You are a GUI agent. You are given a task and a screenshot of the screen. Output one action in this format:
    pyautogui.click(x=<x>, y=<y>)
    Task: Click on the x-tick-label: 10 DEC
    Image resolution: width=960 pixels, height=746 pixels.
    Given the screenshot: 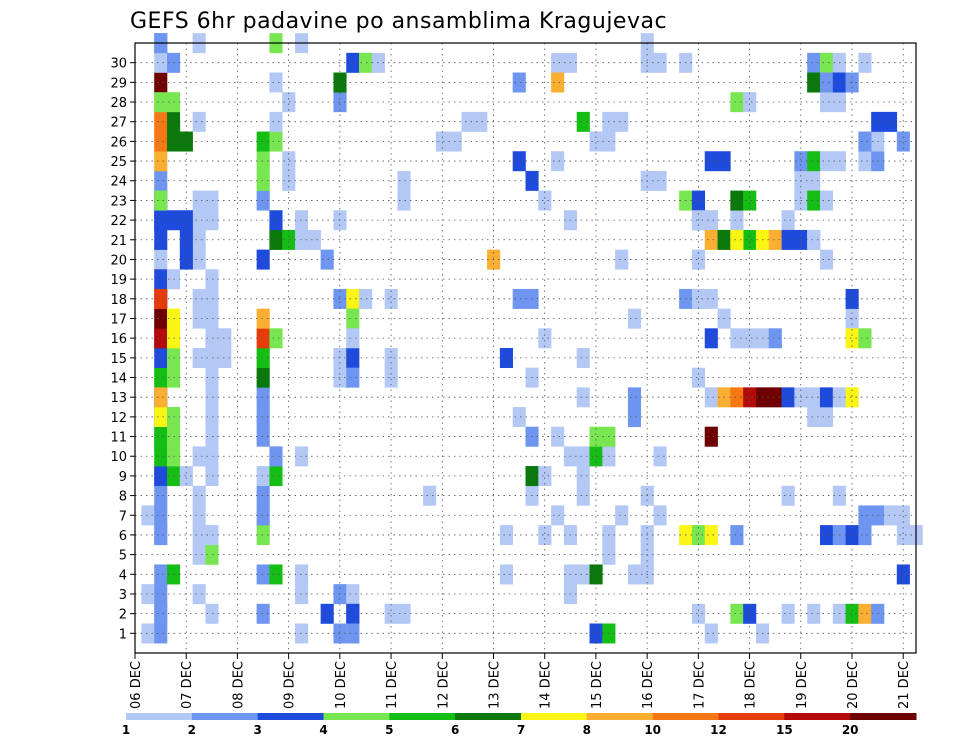 What is the action you would take?
    pyautogui.click(x=341, y=685)
    